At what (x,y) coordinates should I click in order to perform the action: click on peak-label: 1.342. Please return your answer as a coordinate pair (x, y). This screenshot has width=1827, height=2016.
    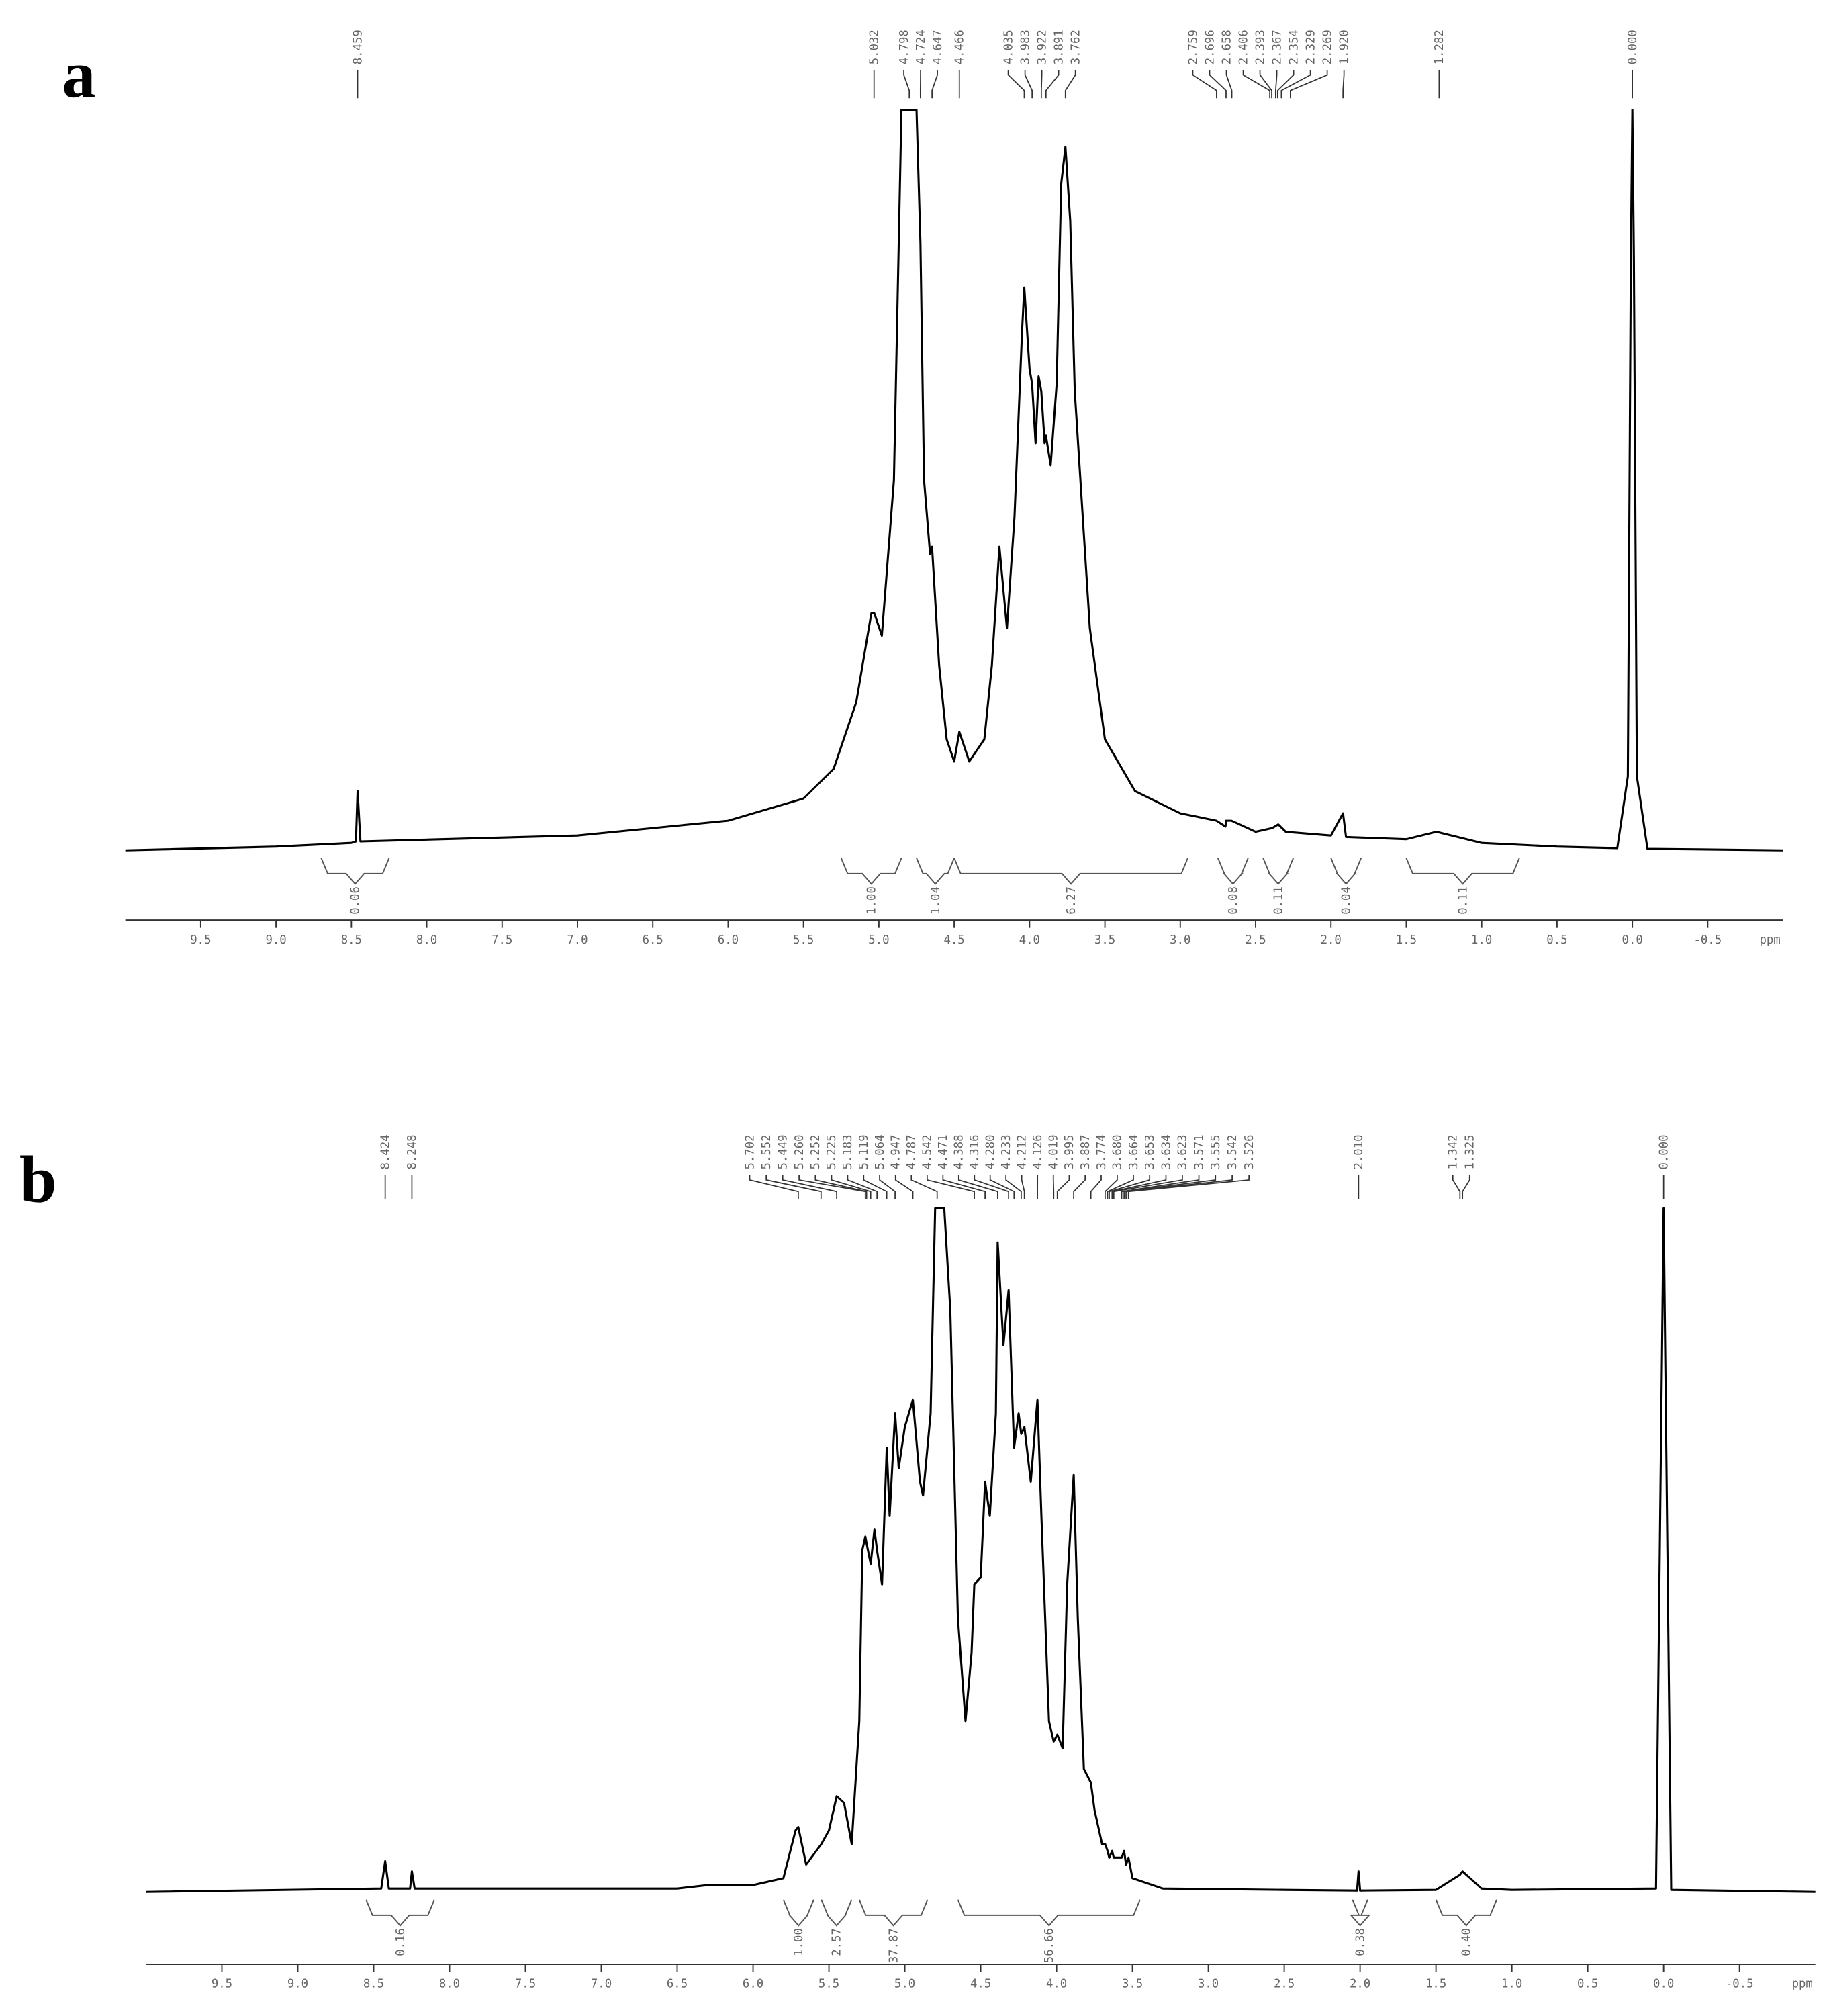
    Looking at the image, I should click on (1454, 1151).